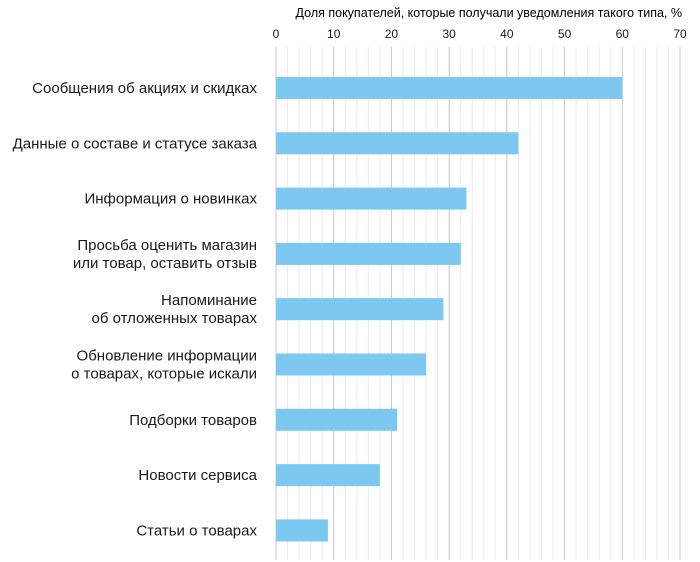 Image resolution: width=700 pixels, height=562 pixels. What do you see at coordinates (507, 34) in the screenshot?
I see `x-tick-label: 40` at bounding box center [507, 34].